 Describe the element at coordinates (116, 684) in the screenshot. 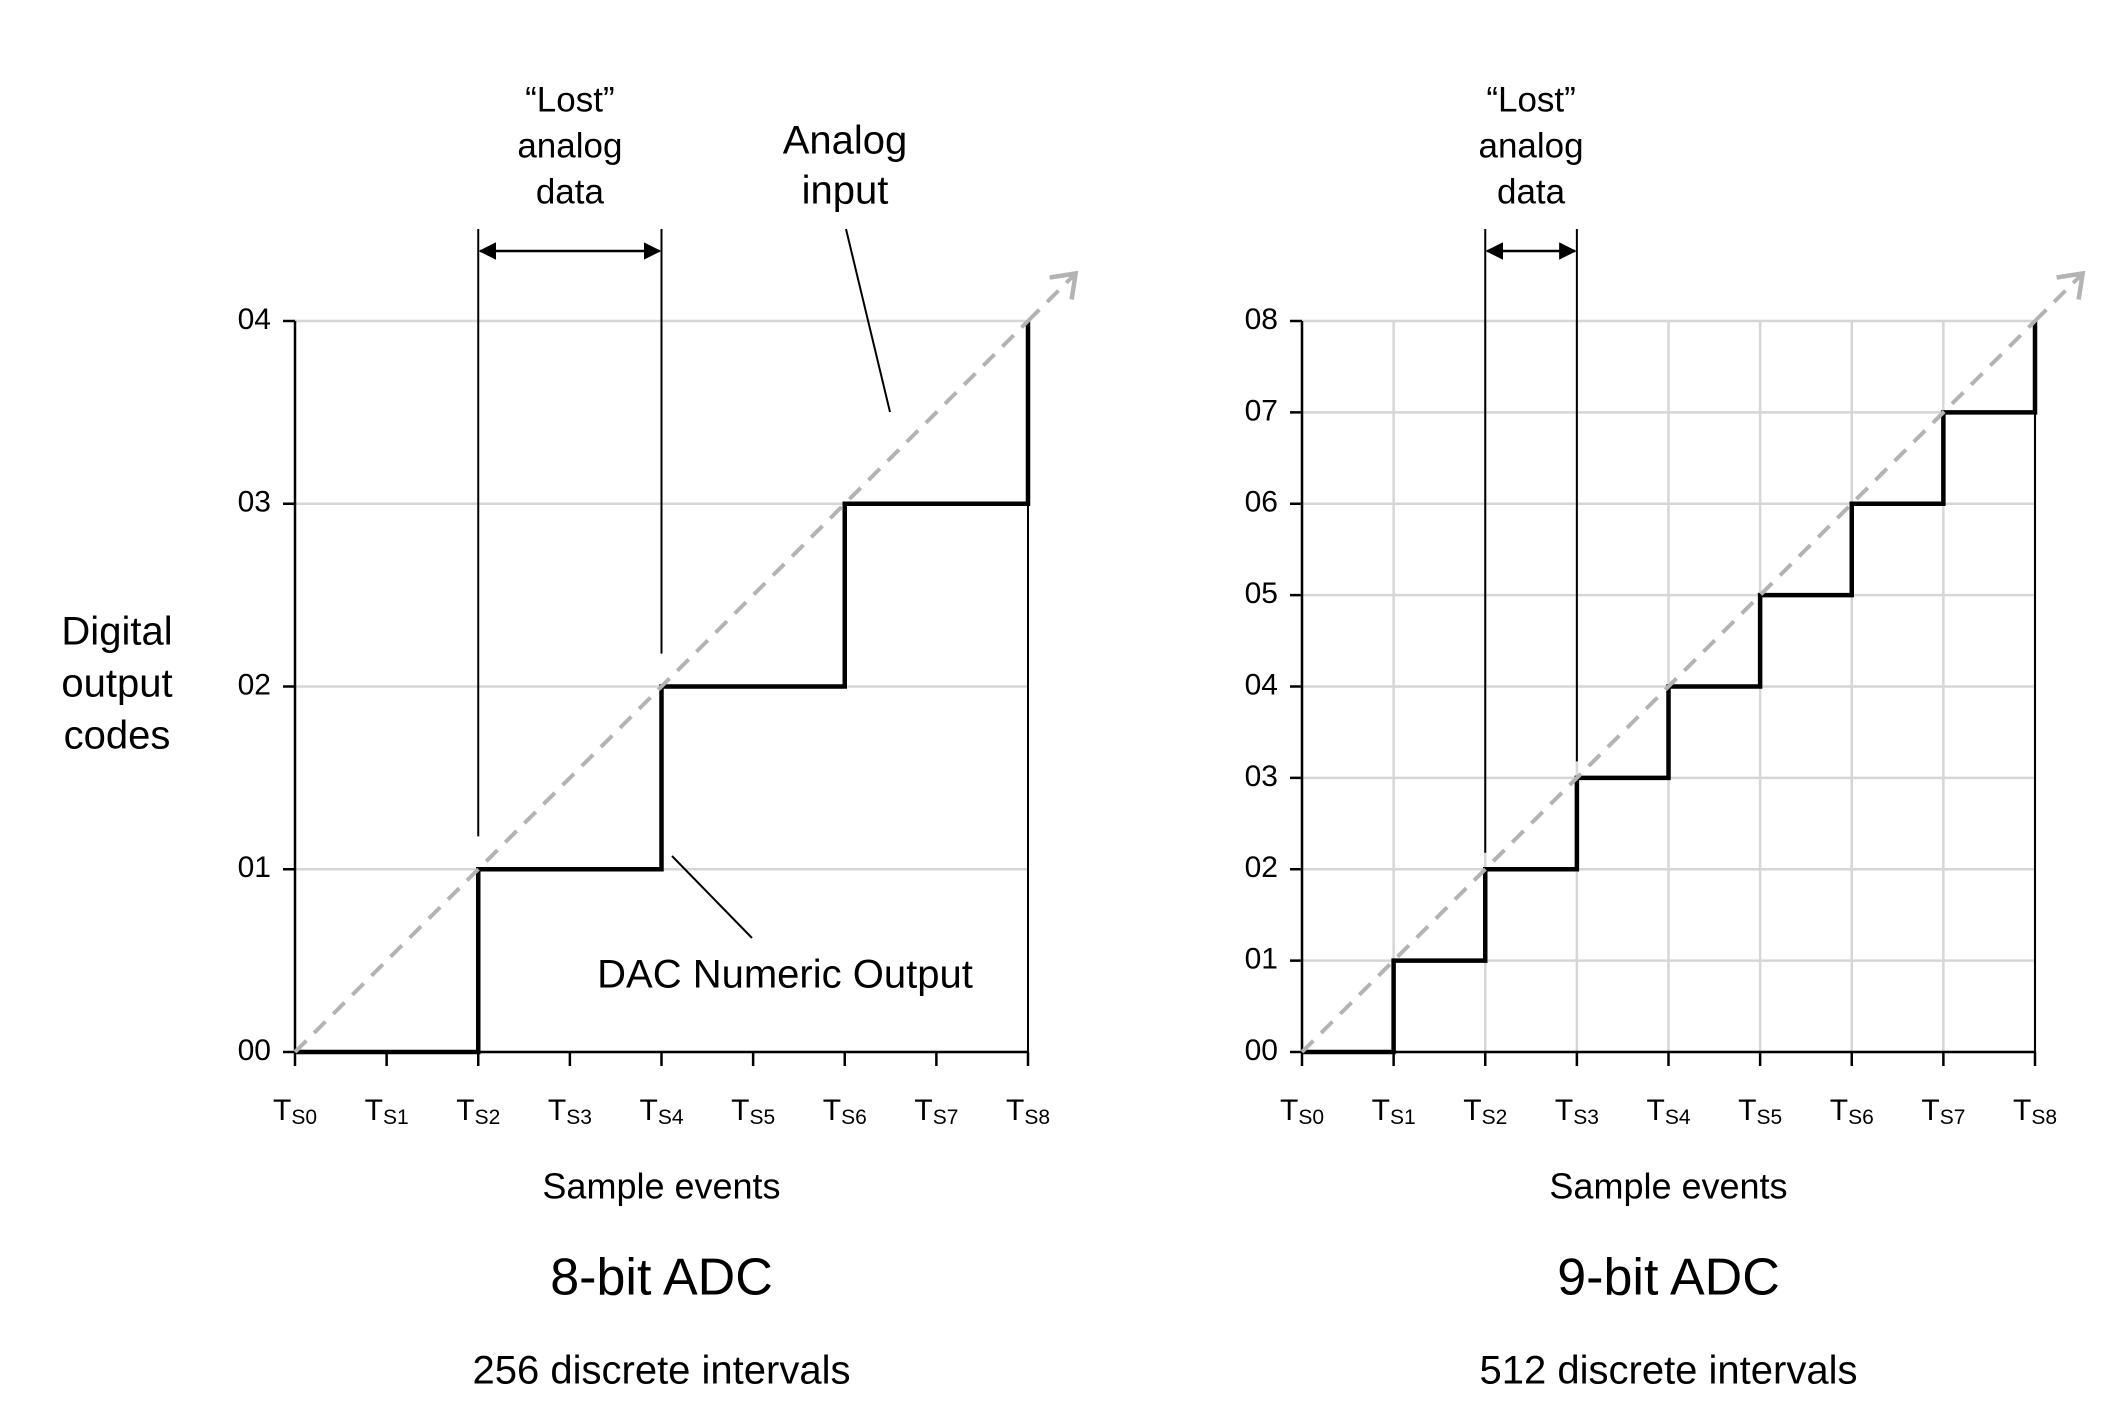

I see `y-axis-label: output` at that location.